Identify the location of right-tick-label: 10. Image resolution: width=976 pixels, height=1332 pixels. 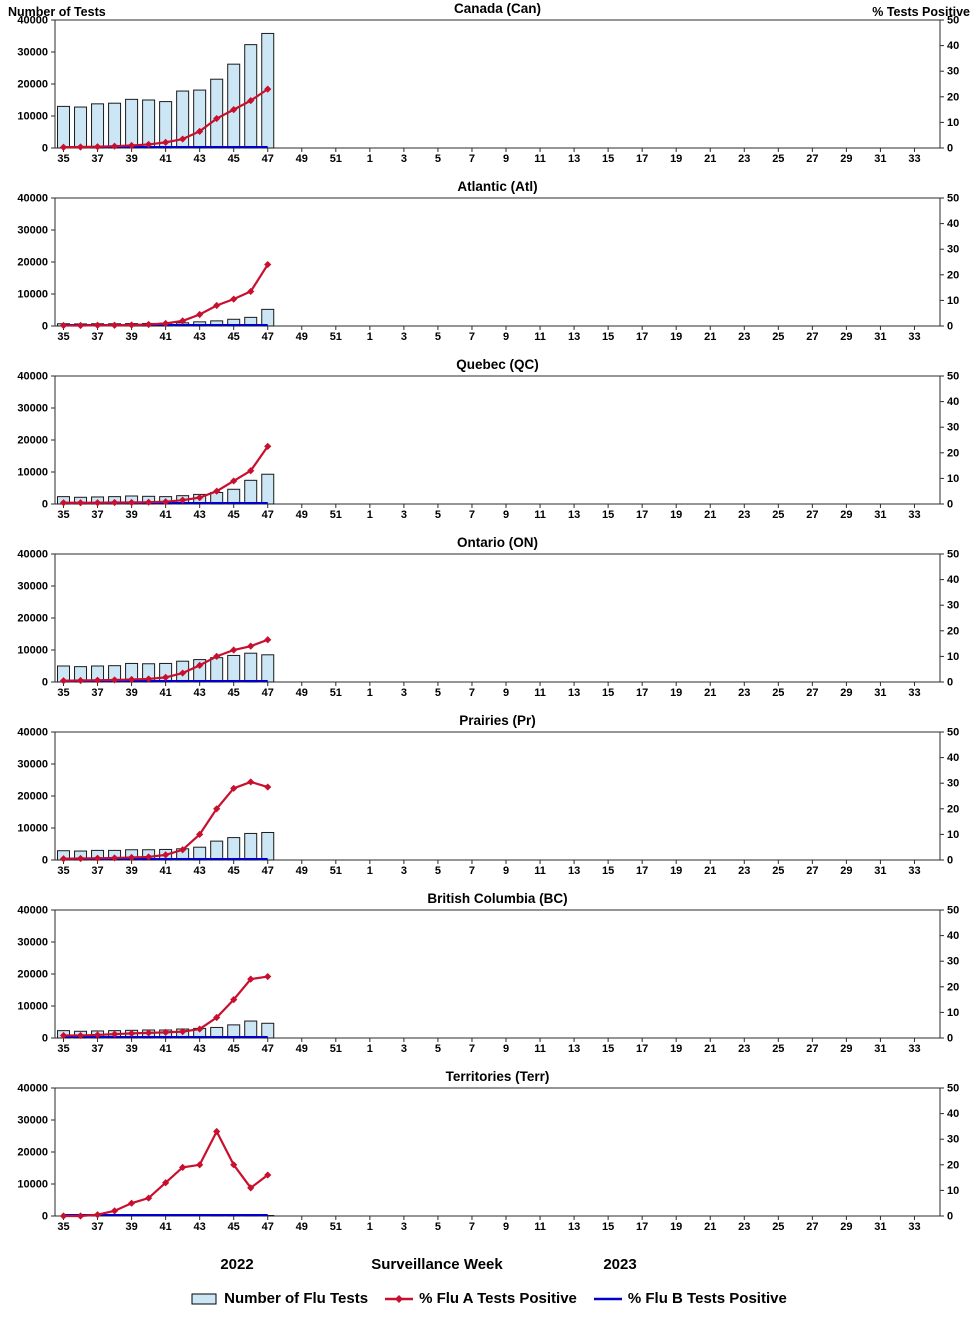
(953, 835).